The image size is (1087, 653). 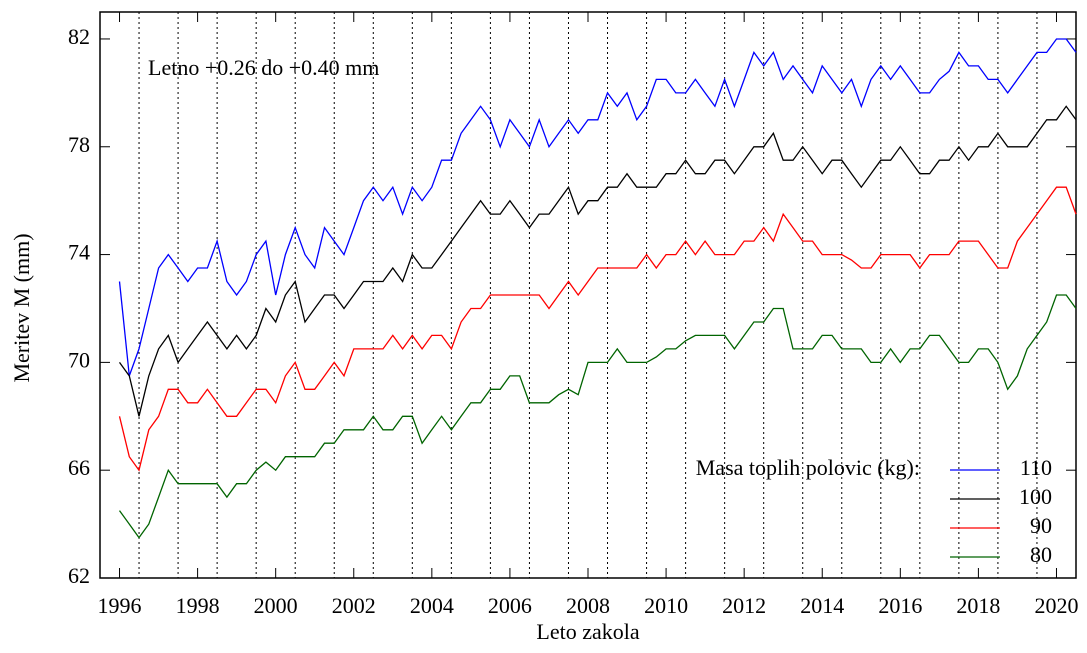 I want to click on x-tick-label: 2014, so click(x=822, y=605).